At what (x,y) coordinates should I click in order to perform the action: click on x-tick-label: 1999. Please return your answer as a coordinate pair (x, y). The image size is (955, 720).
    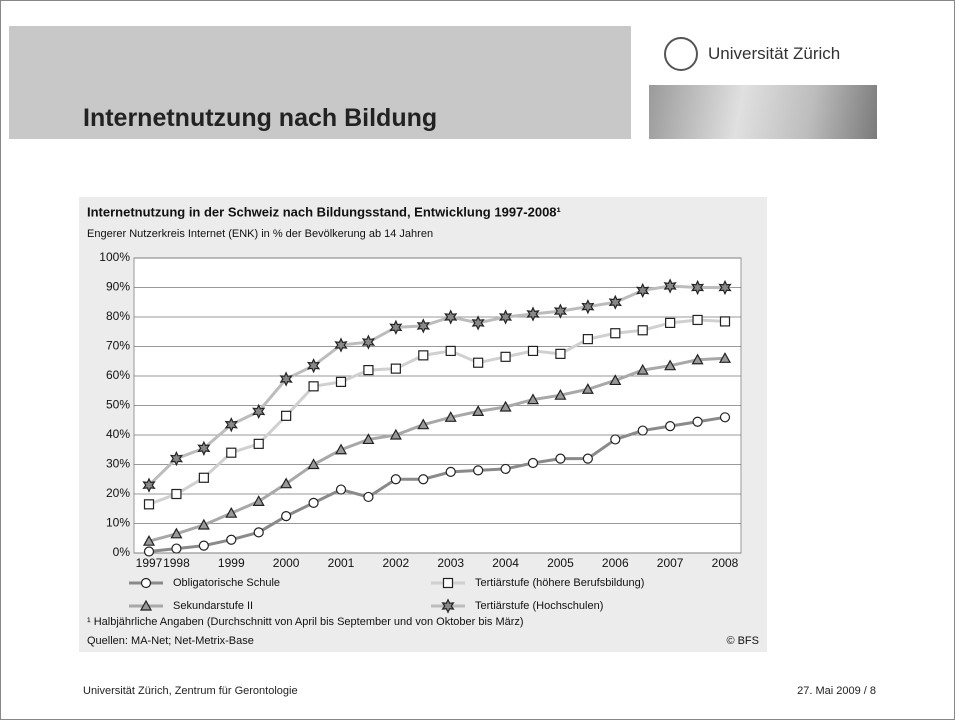
    Looking at the image, I should click on (231, 563).